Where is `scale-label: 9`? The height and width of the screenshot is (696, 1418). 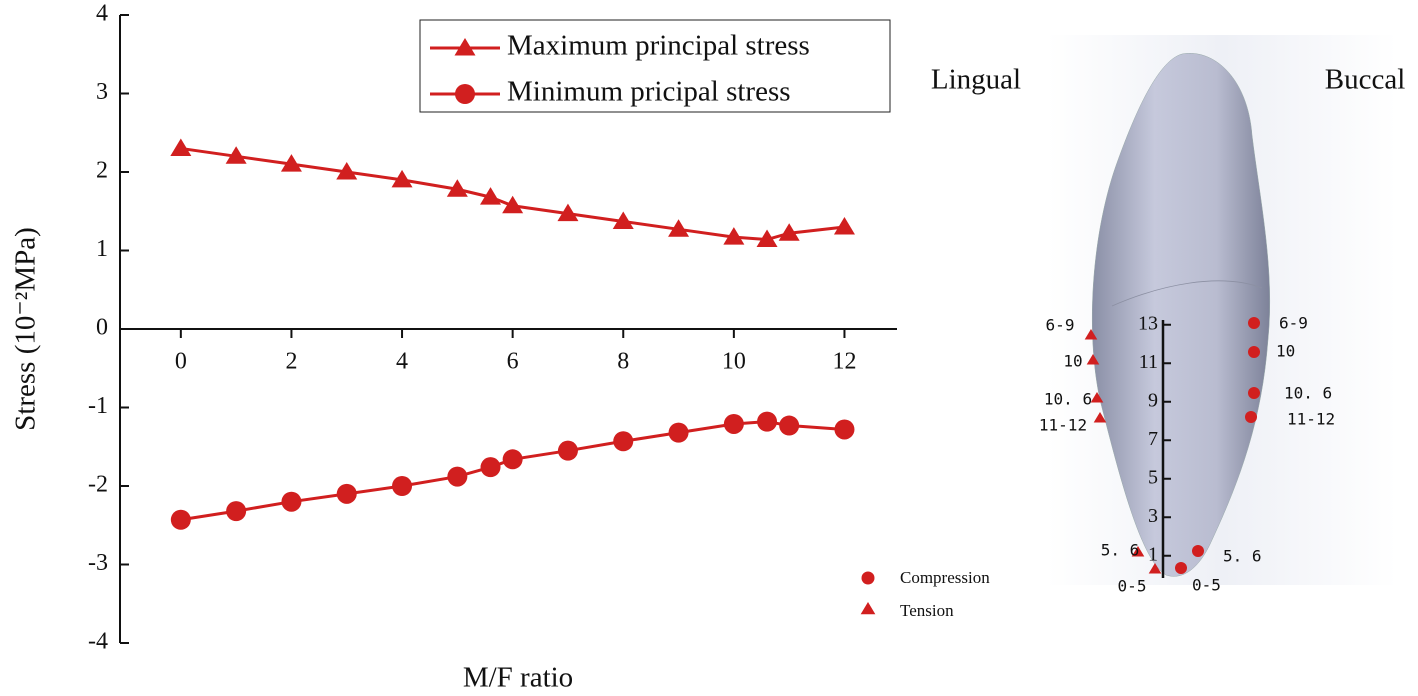
scale-label: 9 is located at coordinates (1153, 400).